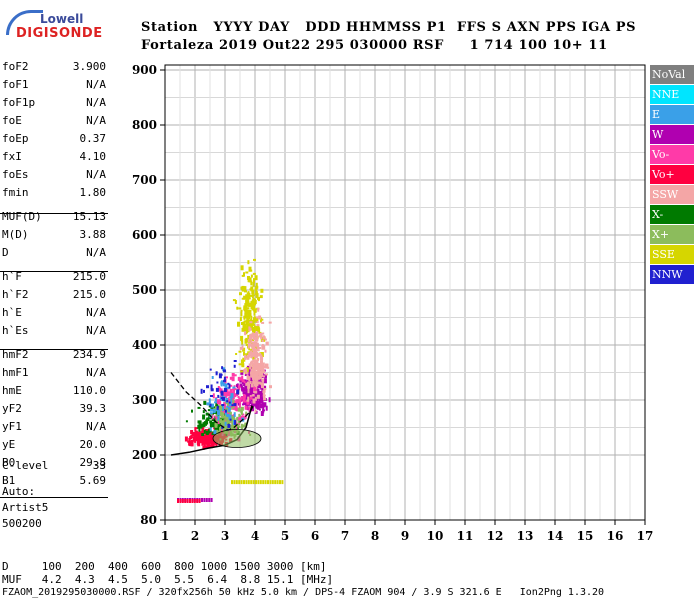 The image size is (700, 600). Describe the element at coordinates (15, 192) in the screenshot. I see `param-key: fmin` at that location.